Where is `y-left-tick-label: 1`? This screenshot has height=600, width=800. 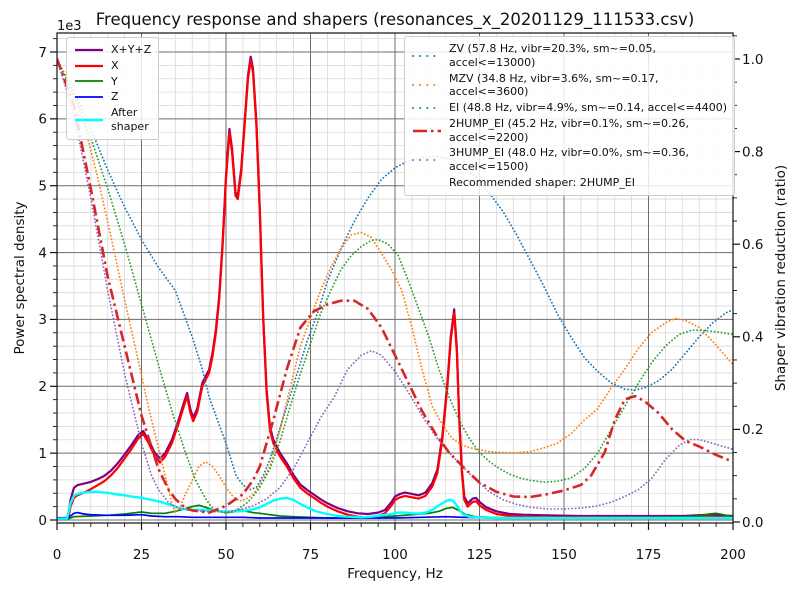
y-left-tick-label: 1 is located at coordinates (42, 454).